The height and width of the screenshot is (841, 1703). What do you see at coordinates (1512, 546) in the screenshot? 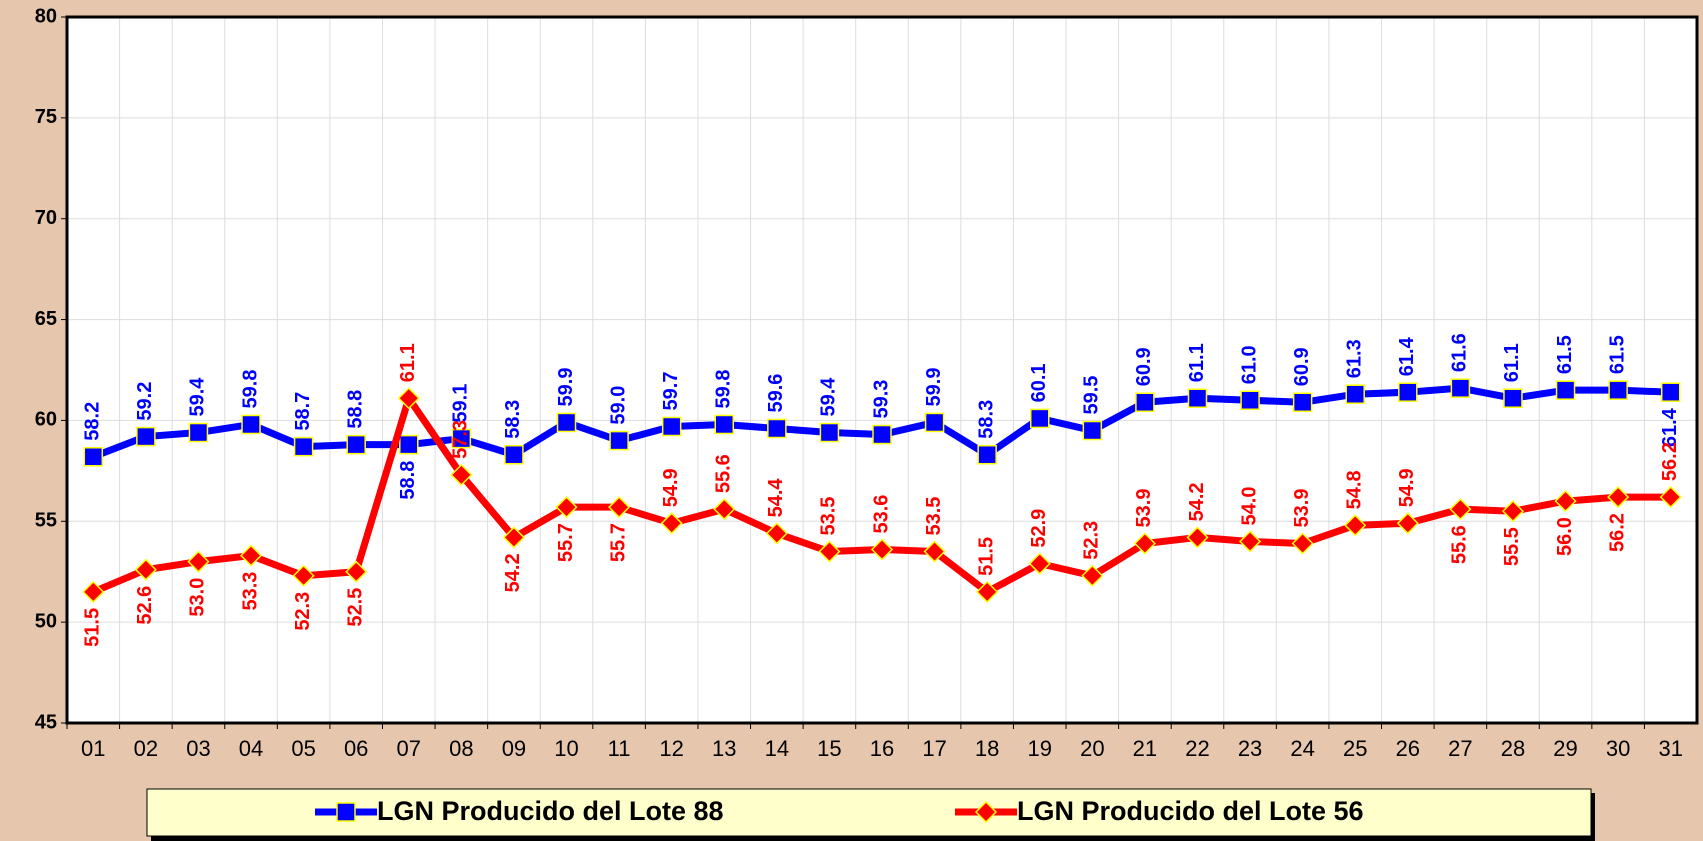
I see `value-label: 55.5` at bounding box center [1512, 546].